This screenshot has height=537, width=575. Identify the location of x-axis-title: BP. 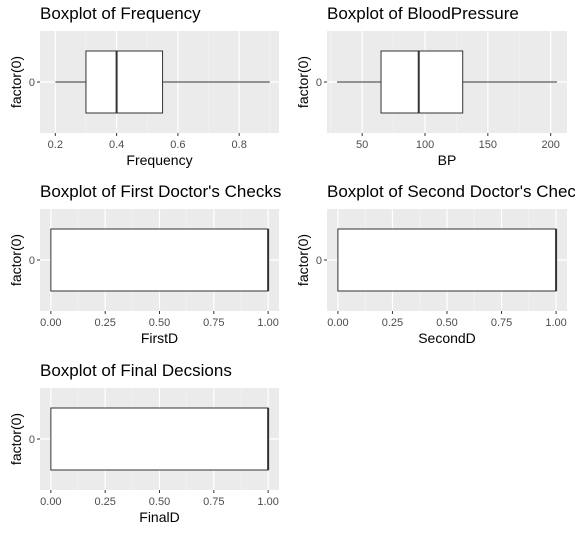
(447, 160).